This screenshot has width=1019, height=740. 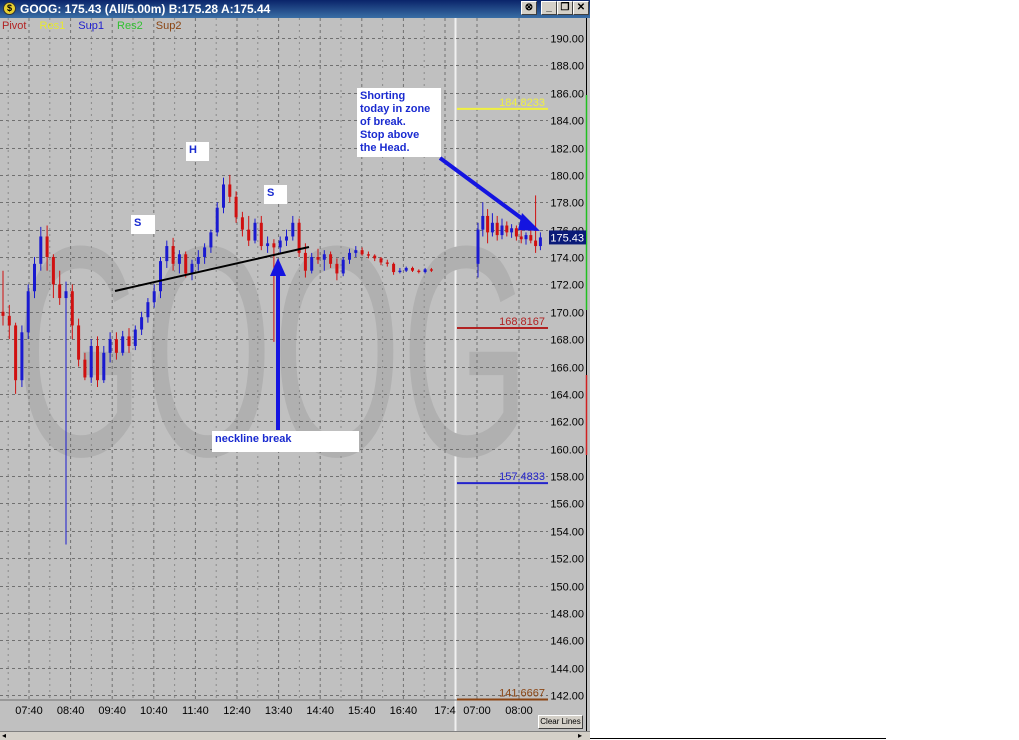 I want to click on y-tick-label: 162.00, so click(x=567, y=423).